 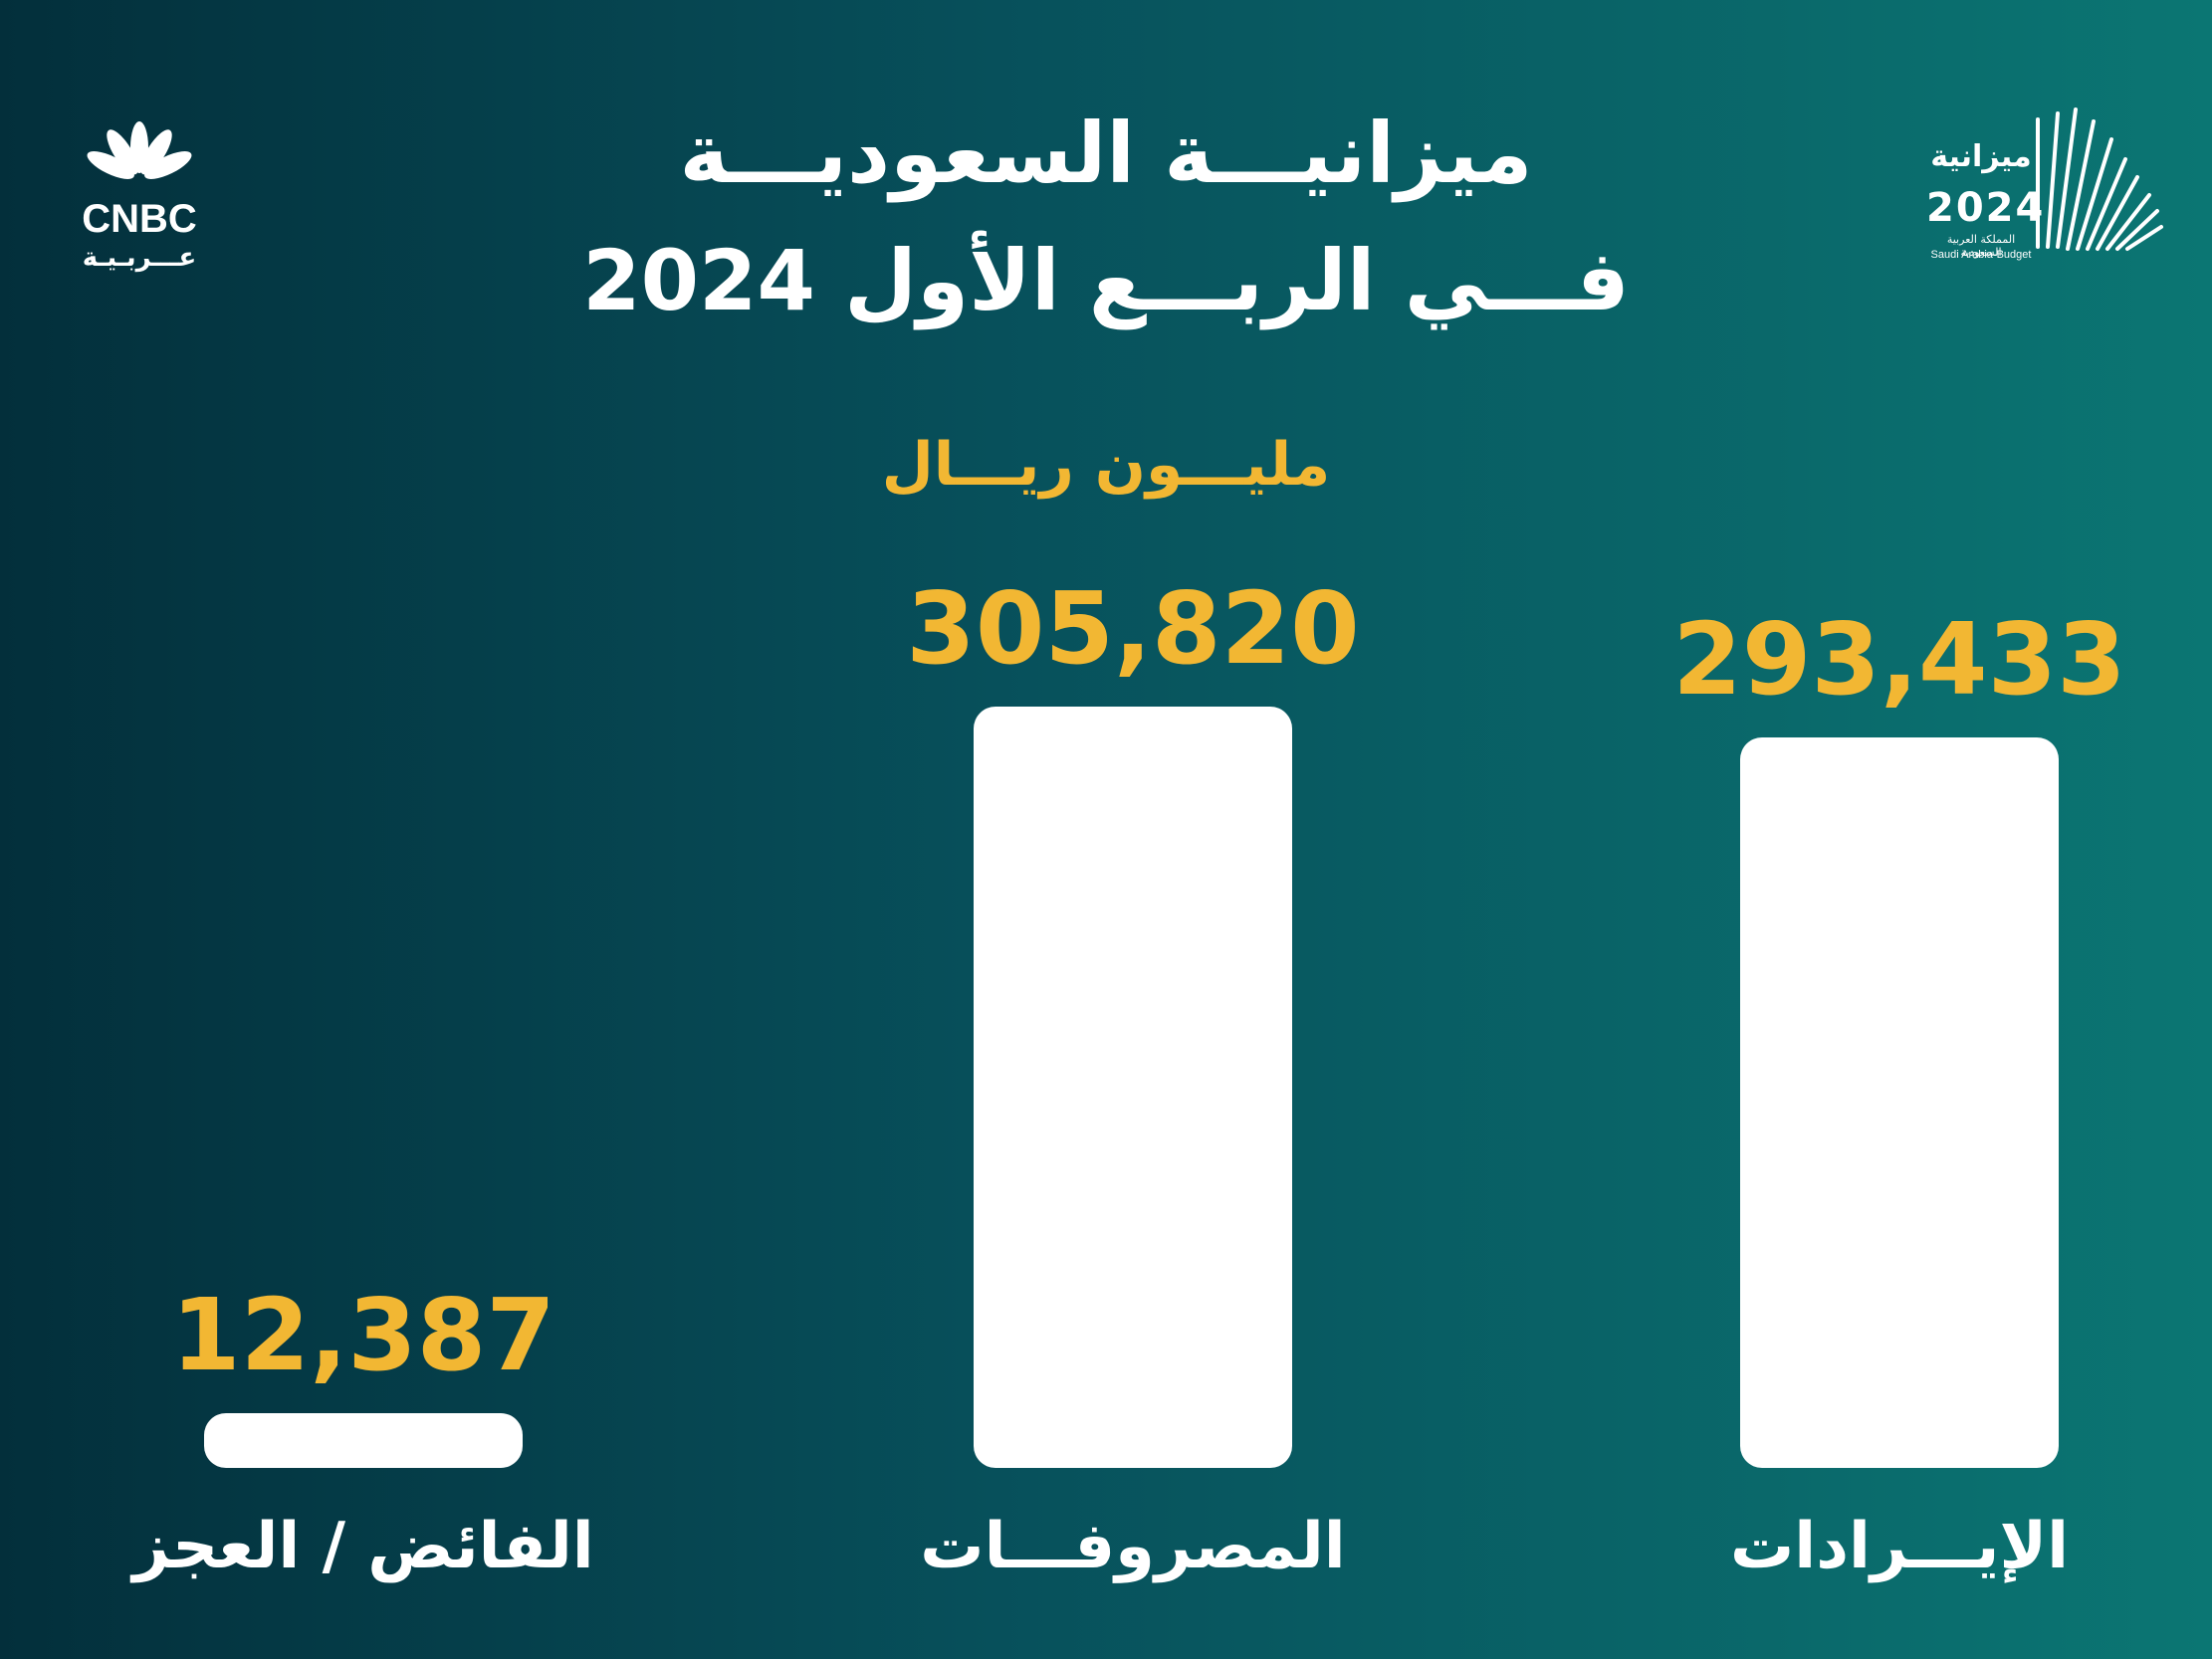 I want to click on category-label: الإيـــرادات, so click(x=1899, y=1546).